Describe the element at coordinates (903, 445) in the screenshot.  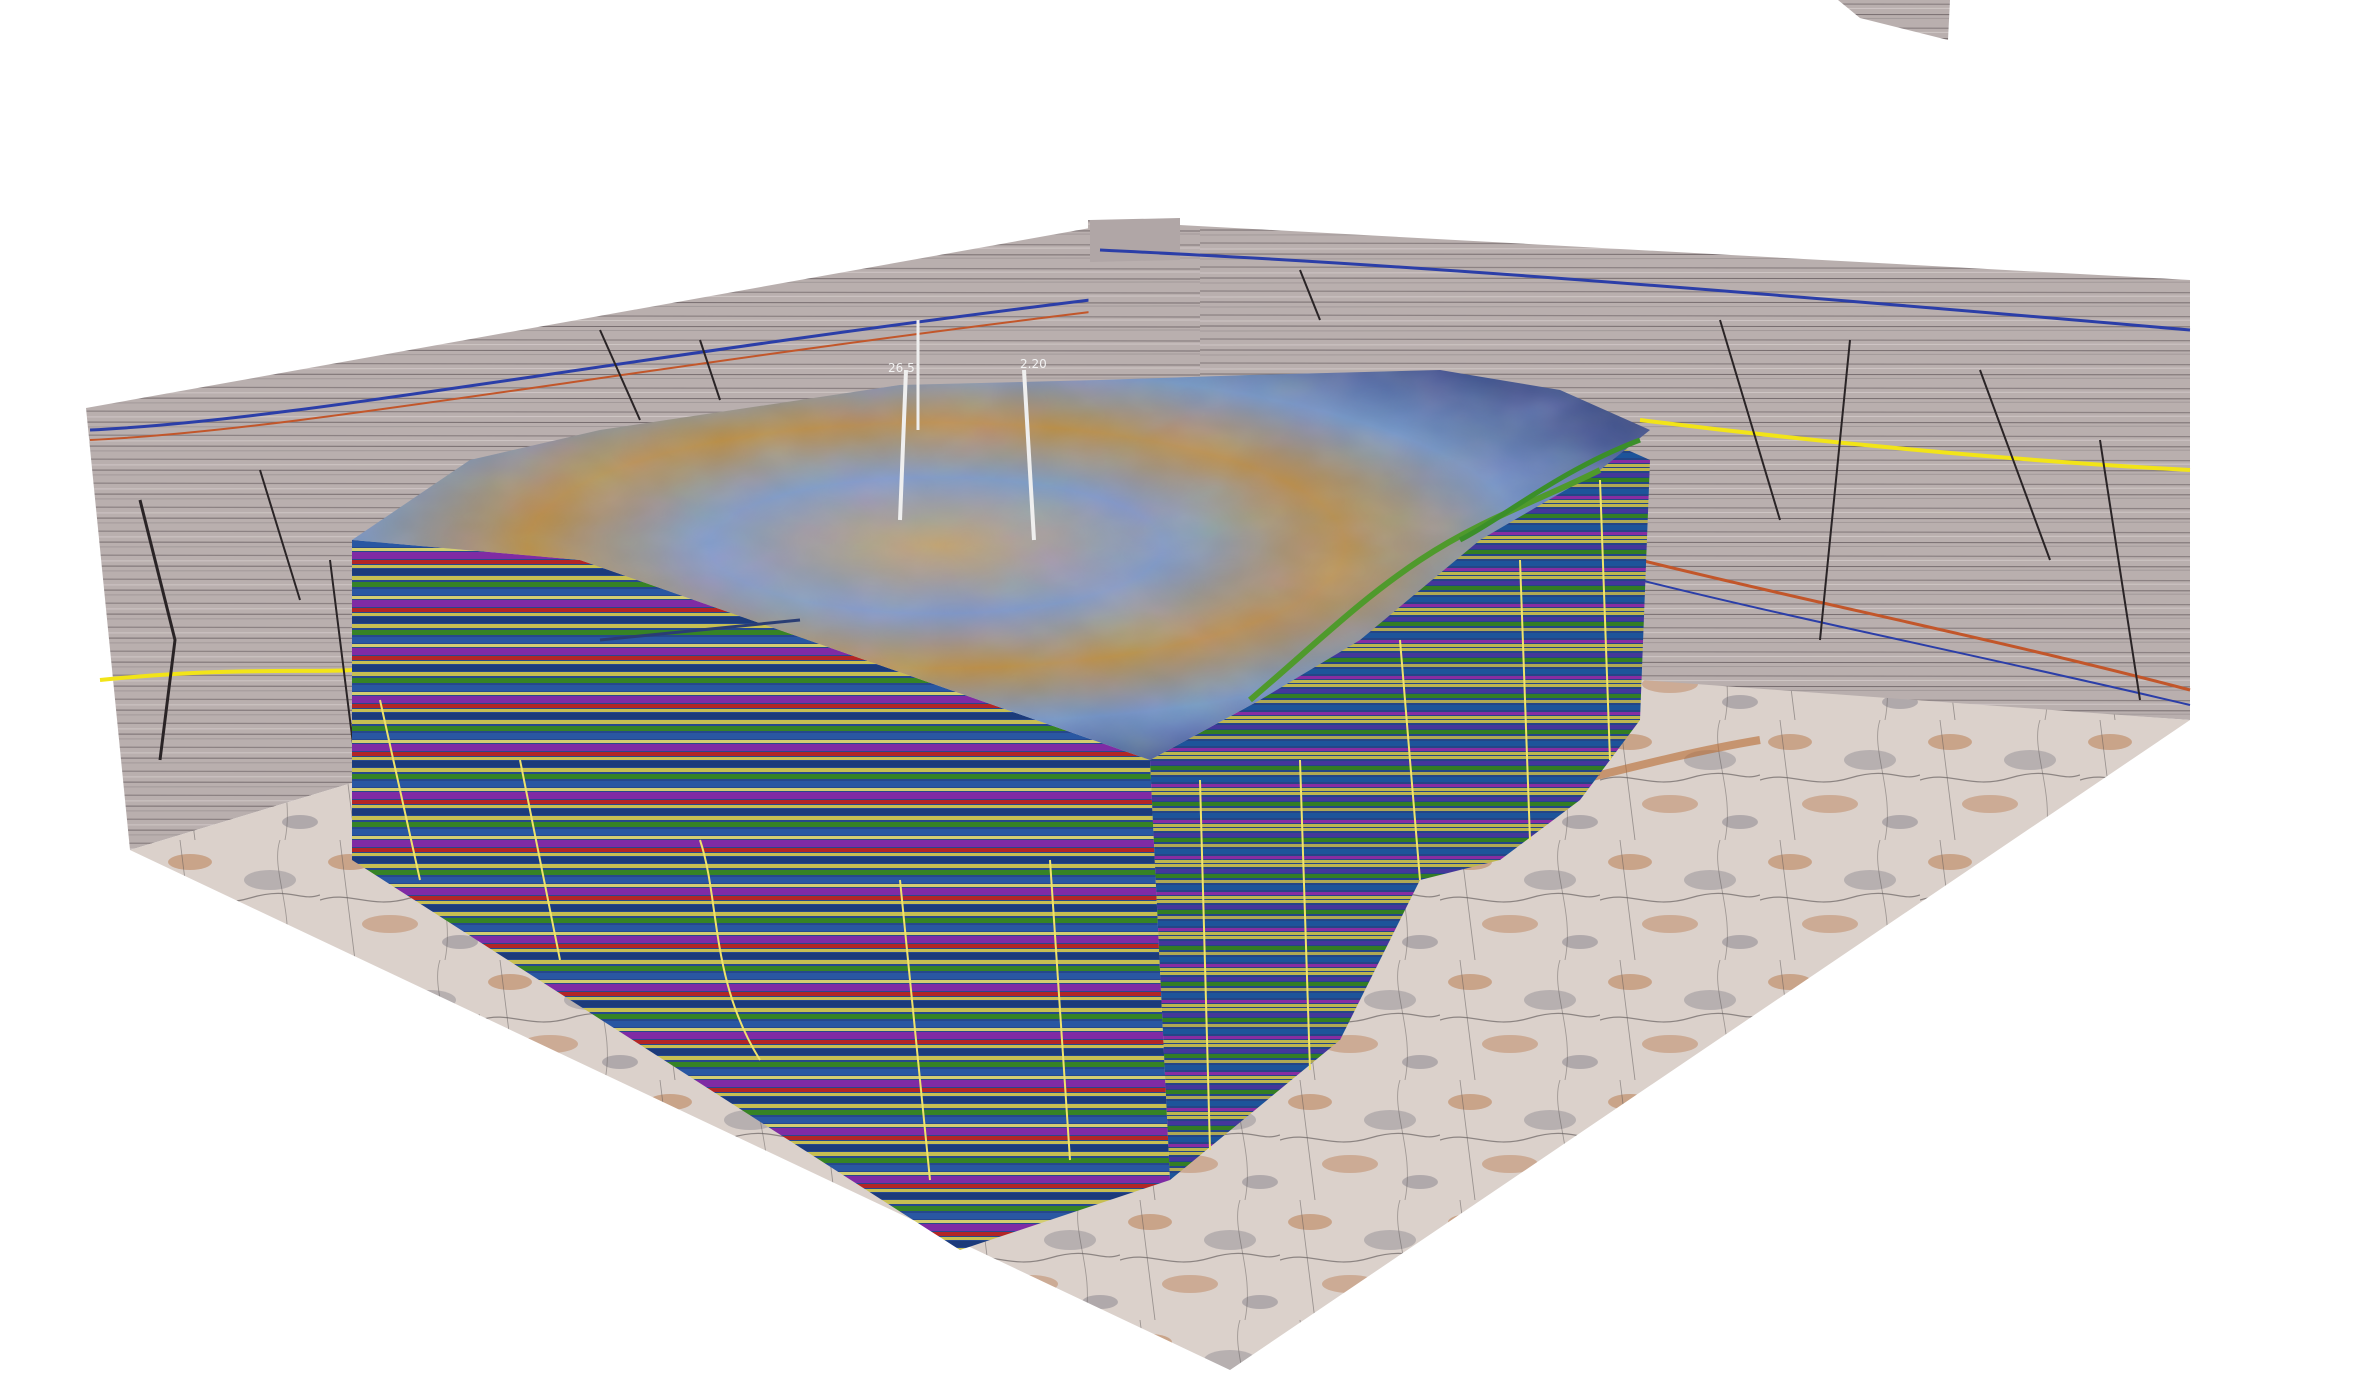
I see `well-1-stick` at that location.